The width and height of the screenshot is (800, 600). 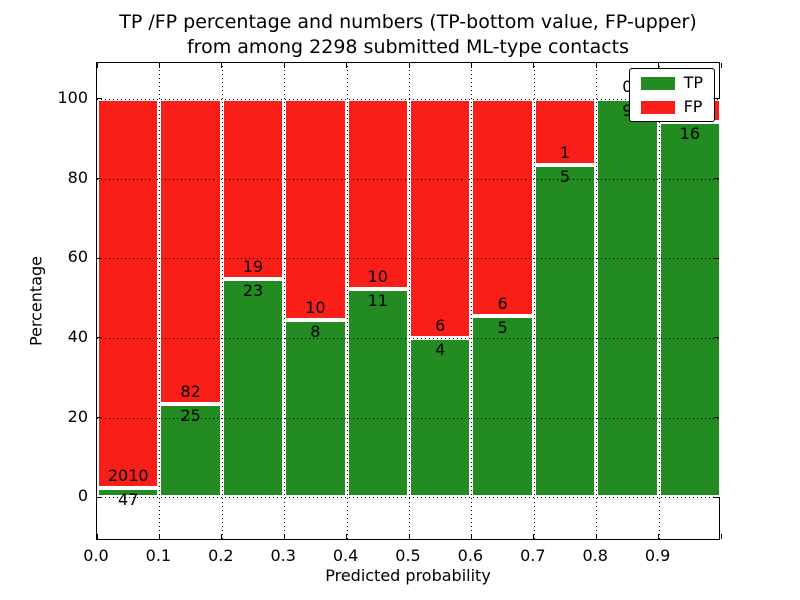 What do you see at coordinates (128, 476) in the screenshot?
I see `bar-label-fp: 2010` at bounding box center [128, 476].